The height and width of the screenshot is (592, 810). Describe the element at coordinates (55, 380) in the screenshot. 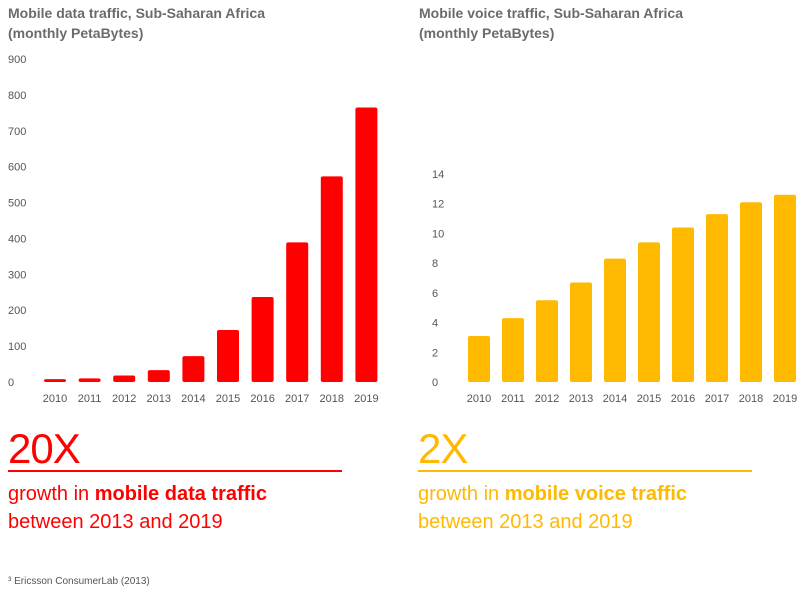

I see `left-bar-2010` at that location.